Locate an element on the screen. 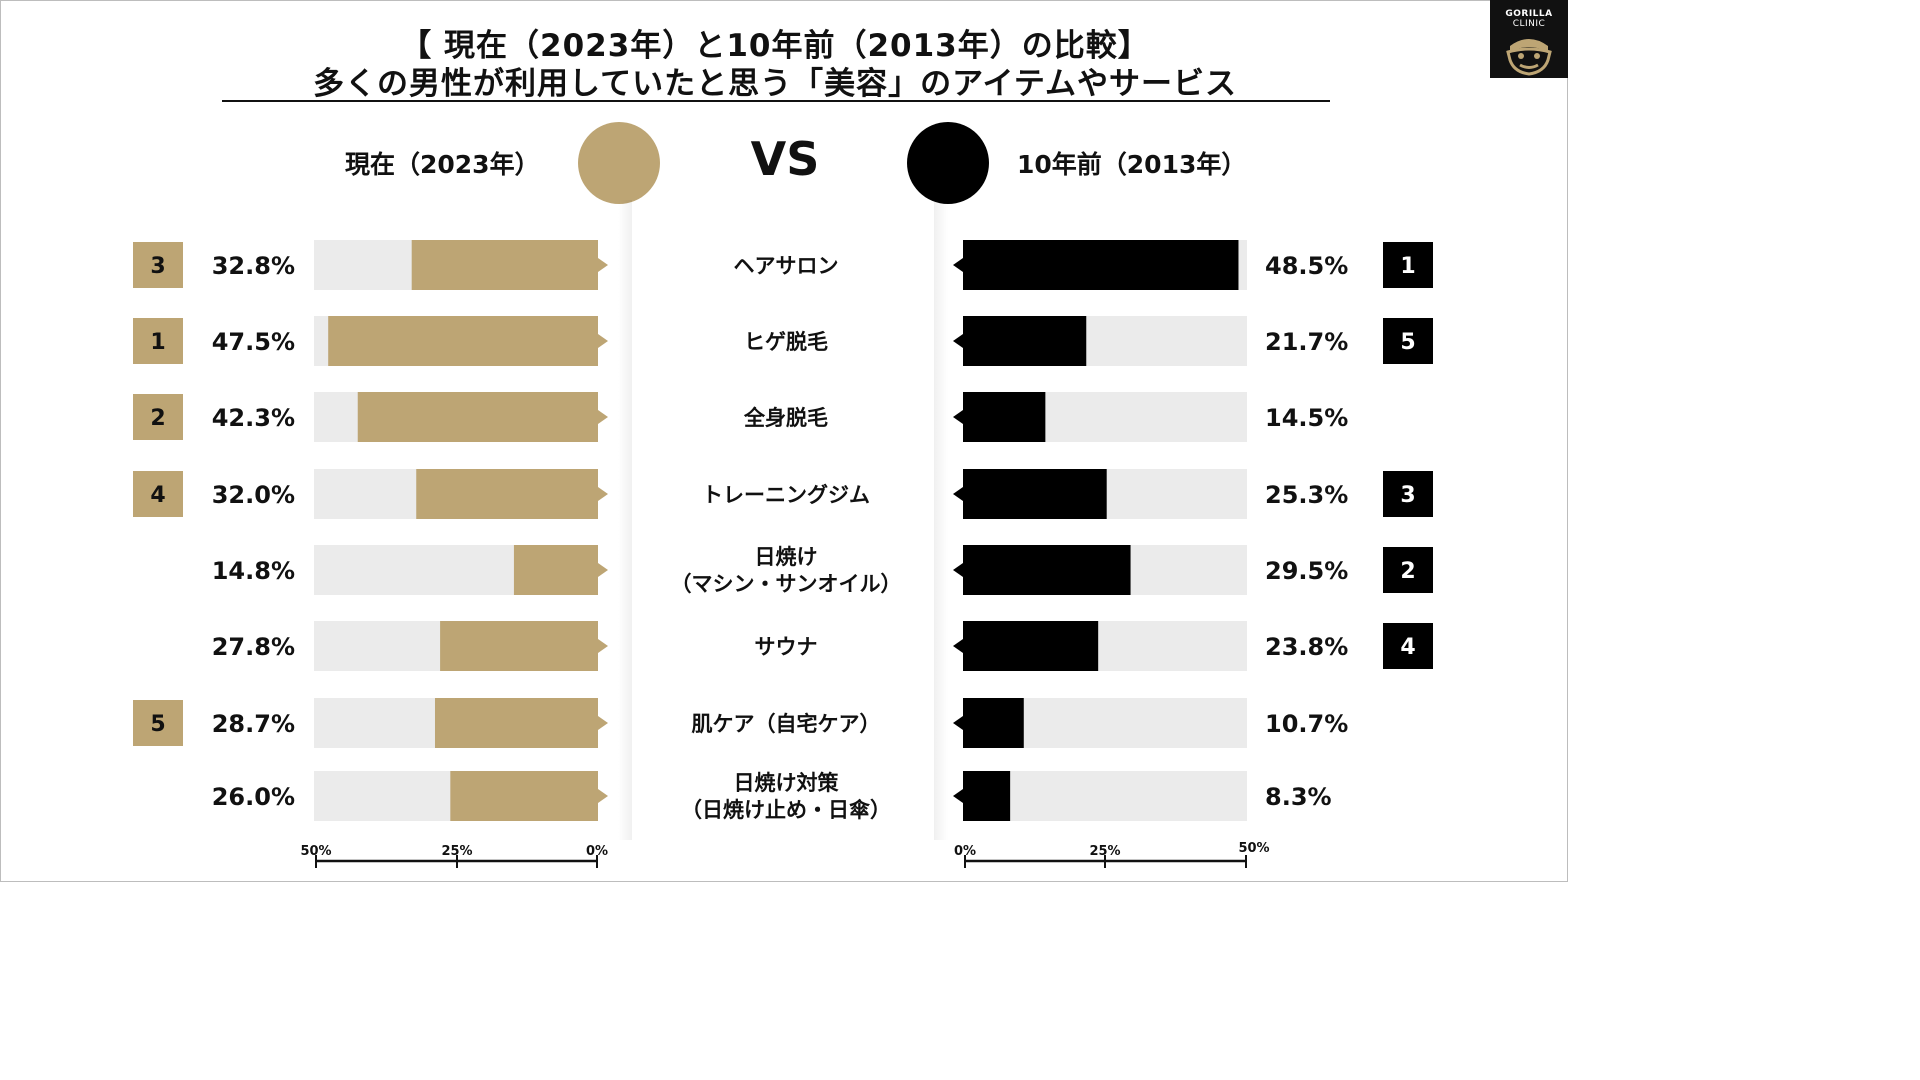  past-rank-number-1: 5 is located at coordinates (1407, 342).